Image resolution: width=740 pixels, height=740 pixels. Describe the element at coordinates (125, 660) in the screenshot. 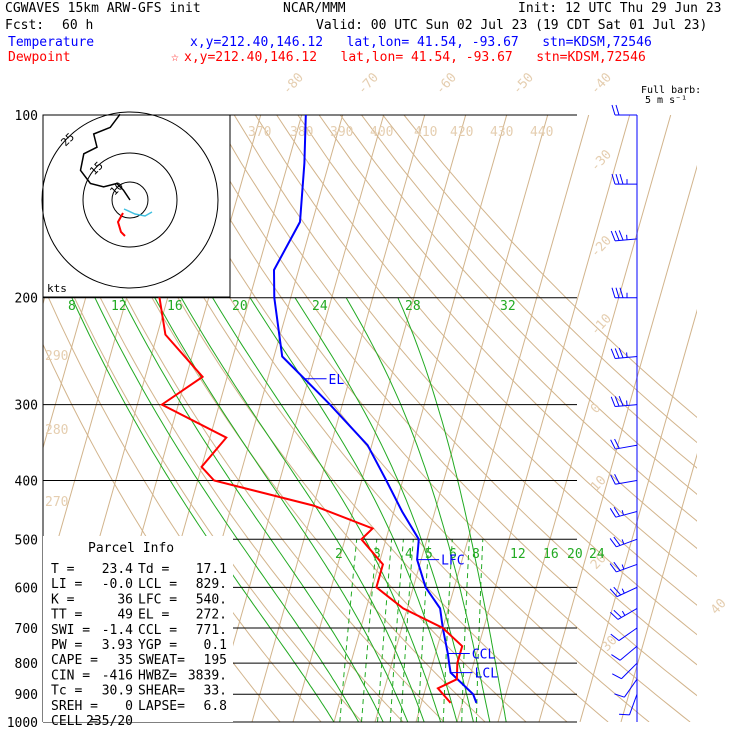

I see `parcel-value: 35` at that location.